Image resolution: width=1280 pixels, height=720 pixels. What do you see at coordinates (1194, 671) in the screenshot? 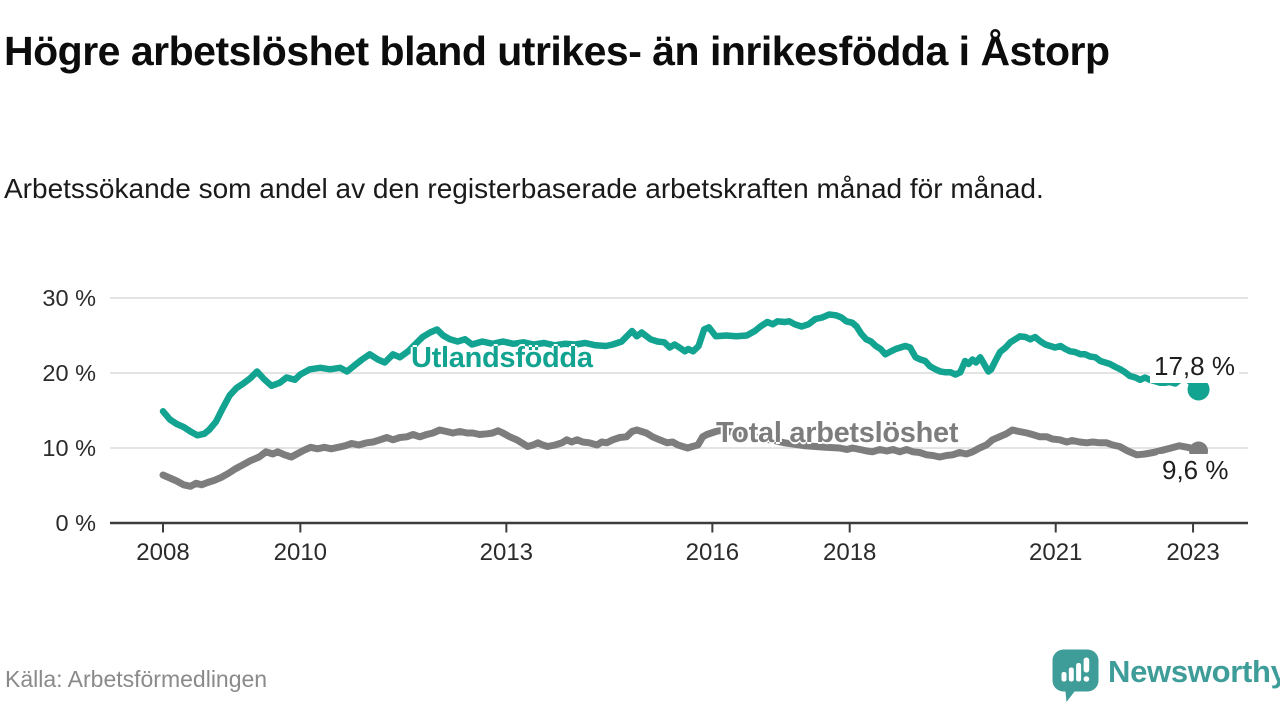
I see `newsworthy-logo-text: Newsworthy` at bounding box center [1194, 671].